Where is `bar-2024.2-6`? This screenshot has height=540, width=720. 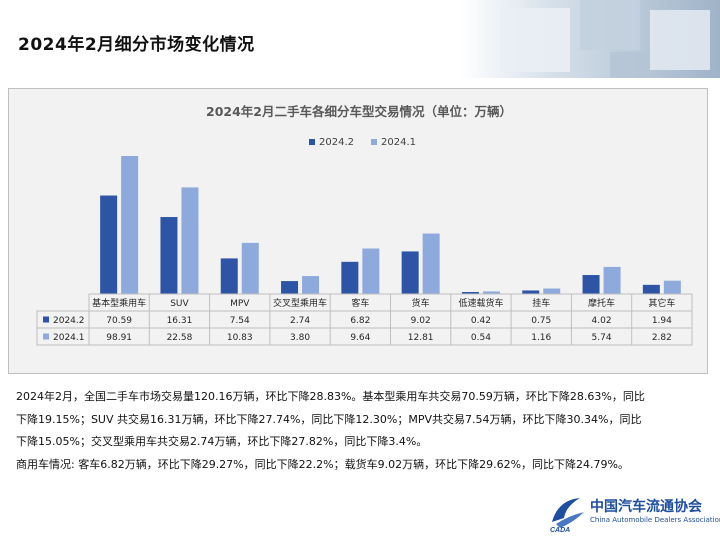
bar-2024.2-6 is located at coordinates (410, 272).